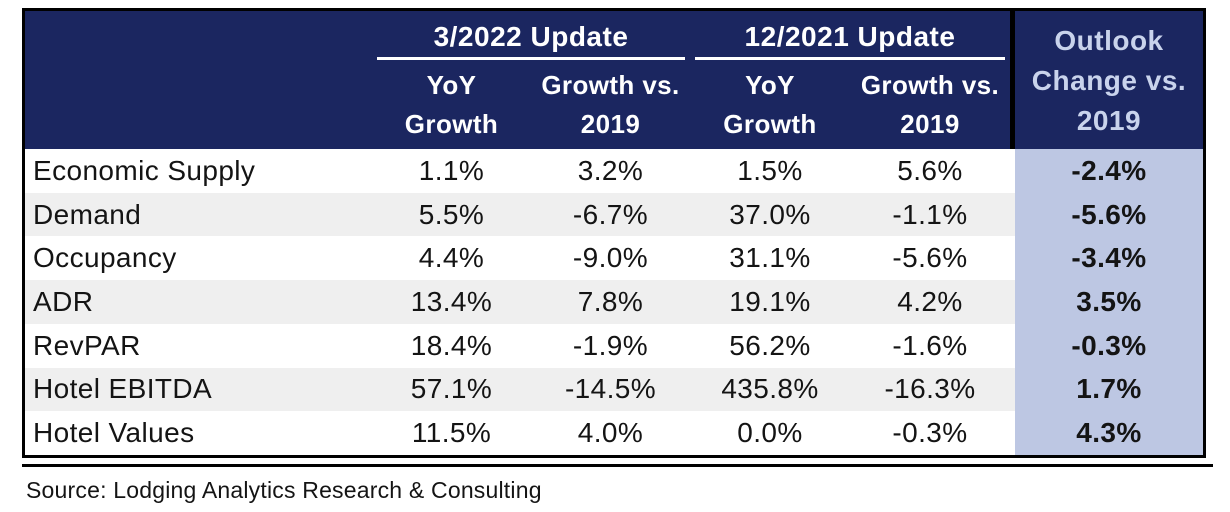 This screenshot has height=512, width=1230. Describe the element at coordinates (610, 170) in the screenshot. I see `row-value: 3.2%` at that location.